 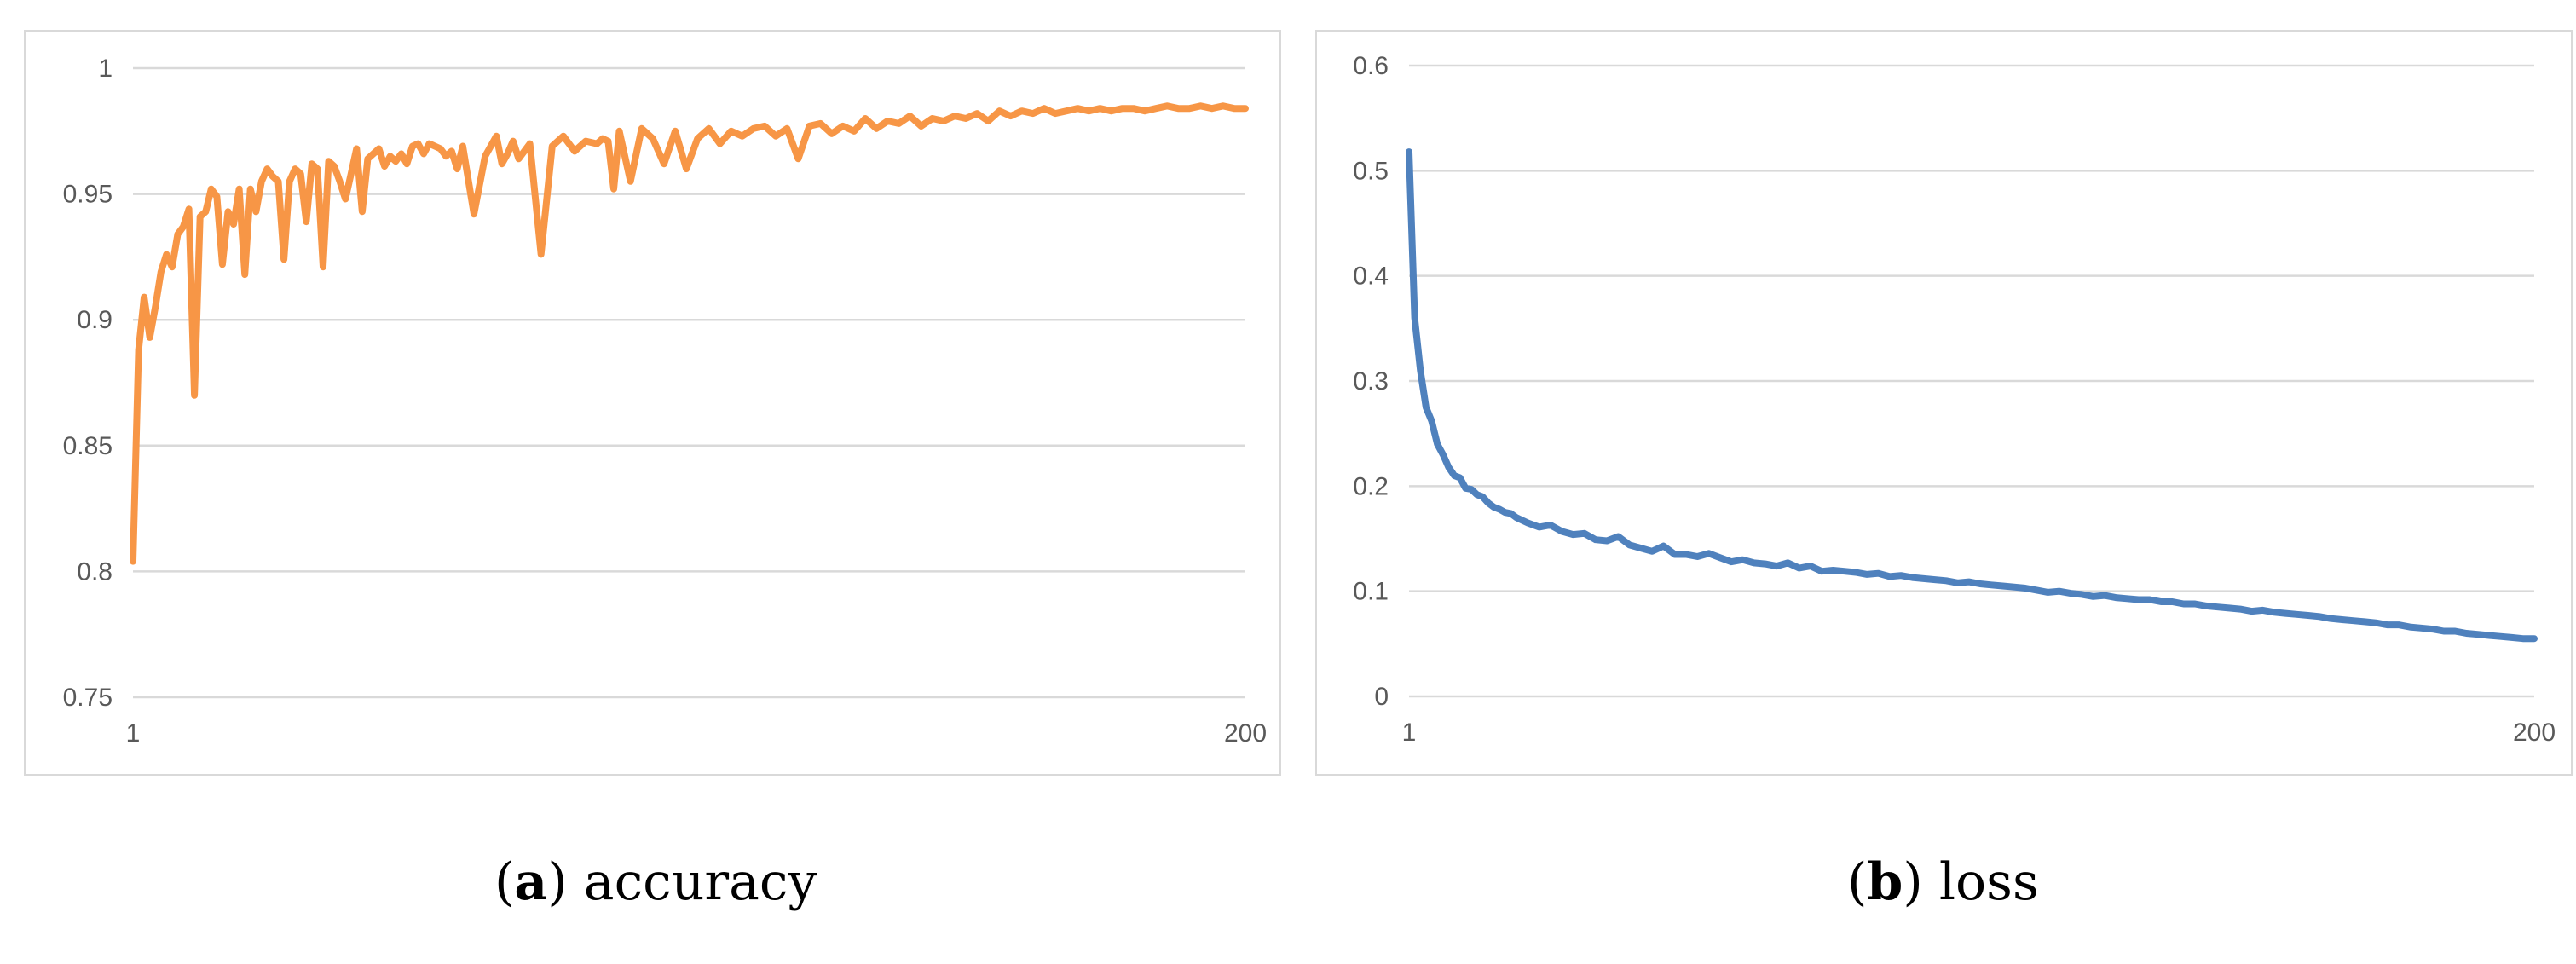 I want to click on accuracy-y-tick-label: 0.75, so click(x=88, y=698).